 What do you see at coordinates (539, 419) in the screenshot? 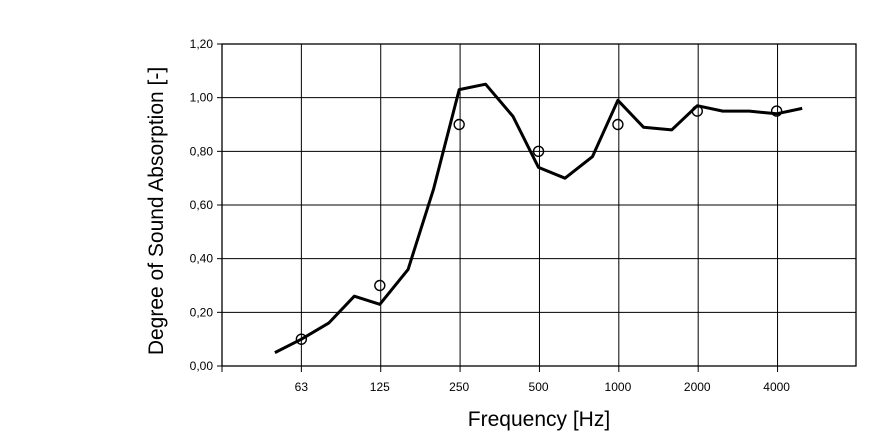
I see `x-axis-title: Frequency [Hz]` at bounding box center [539, 419].